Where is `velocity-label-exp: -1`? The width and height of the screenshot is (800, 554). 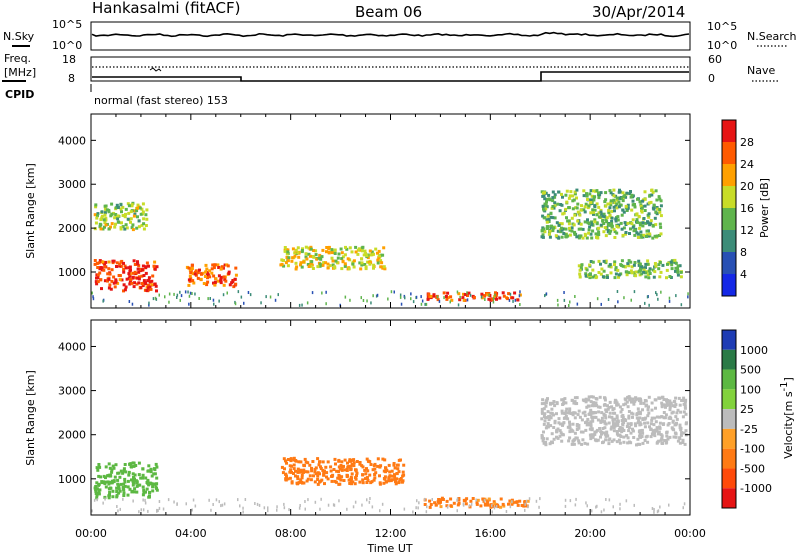 velocity-label-exp: -1 is located at coordinates (784, 386).